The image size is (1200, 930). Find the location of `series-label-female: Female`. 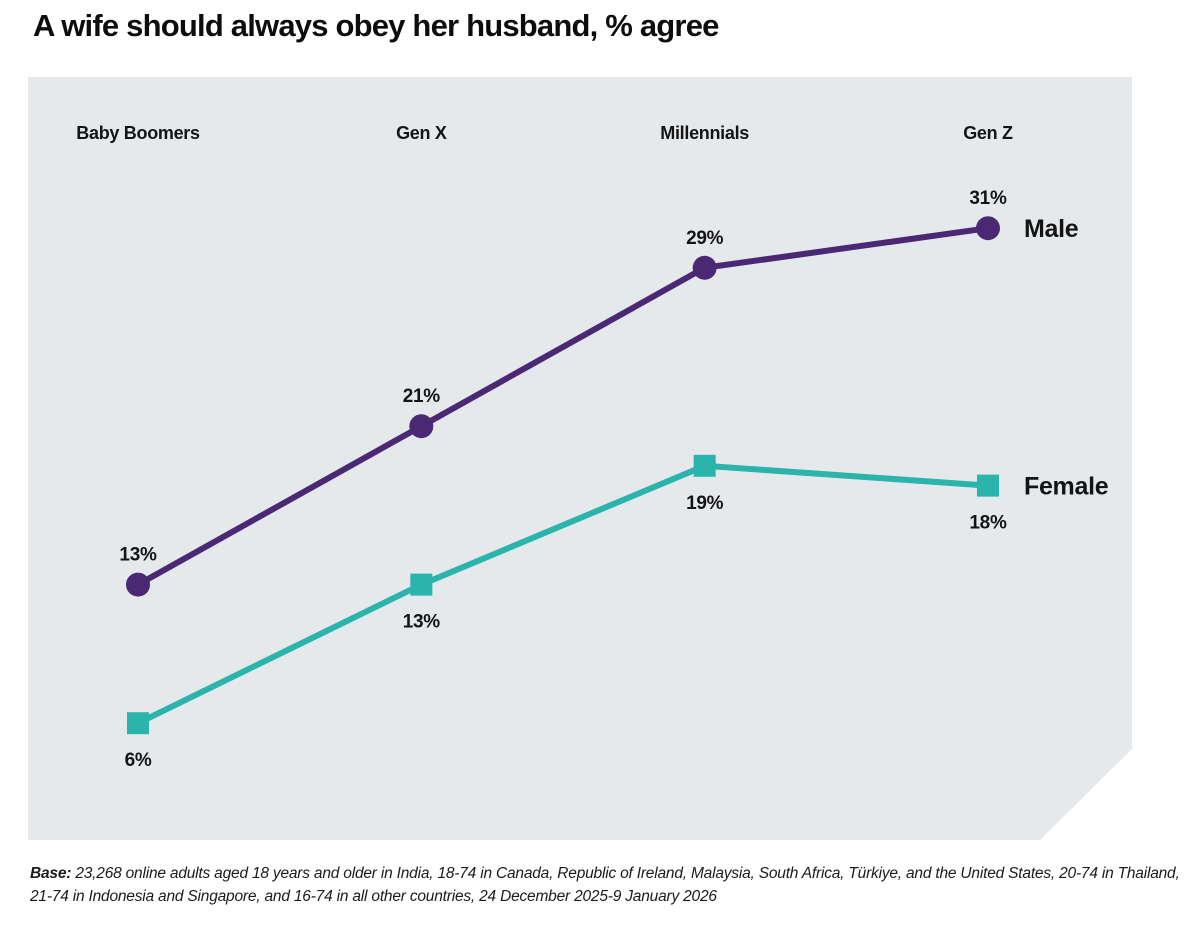

series-label-female: Female is located at coordinates (1066, 487).